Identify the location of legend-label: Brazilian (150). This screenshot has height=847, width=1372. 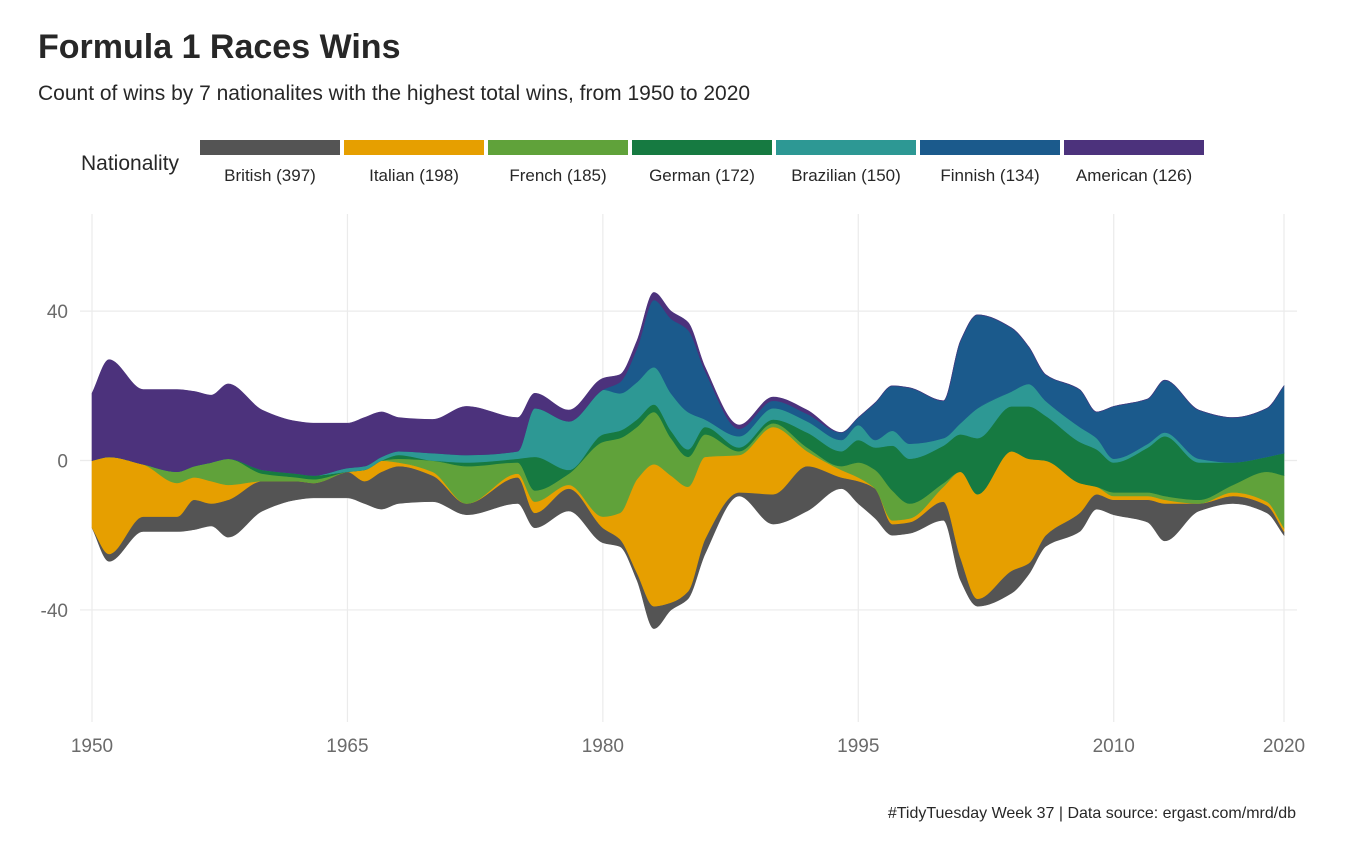
(846, 175).